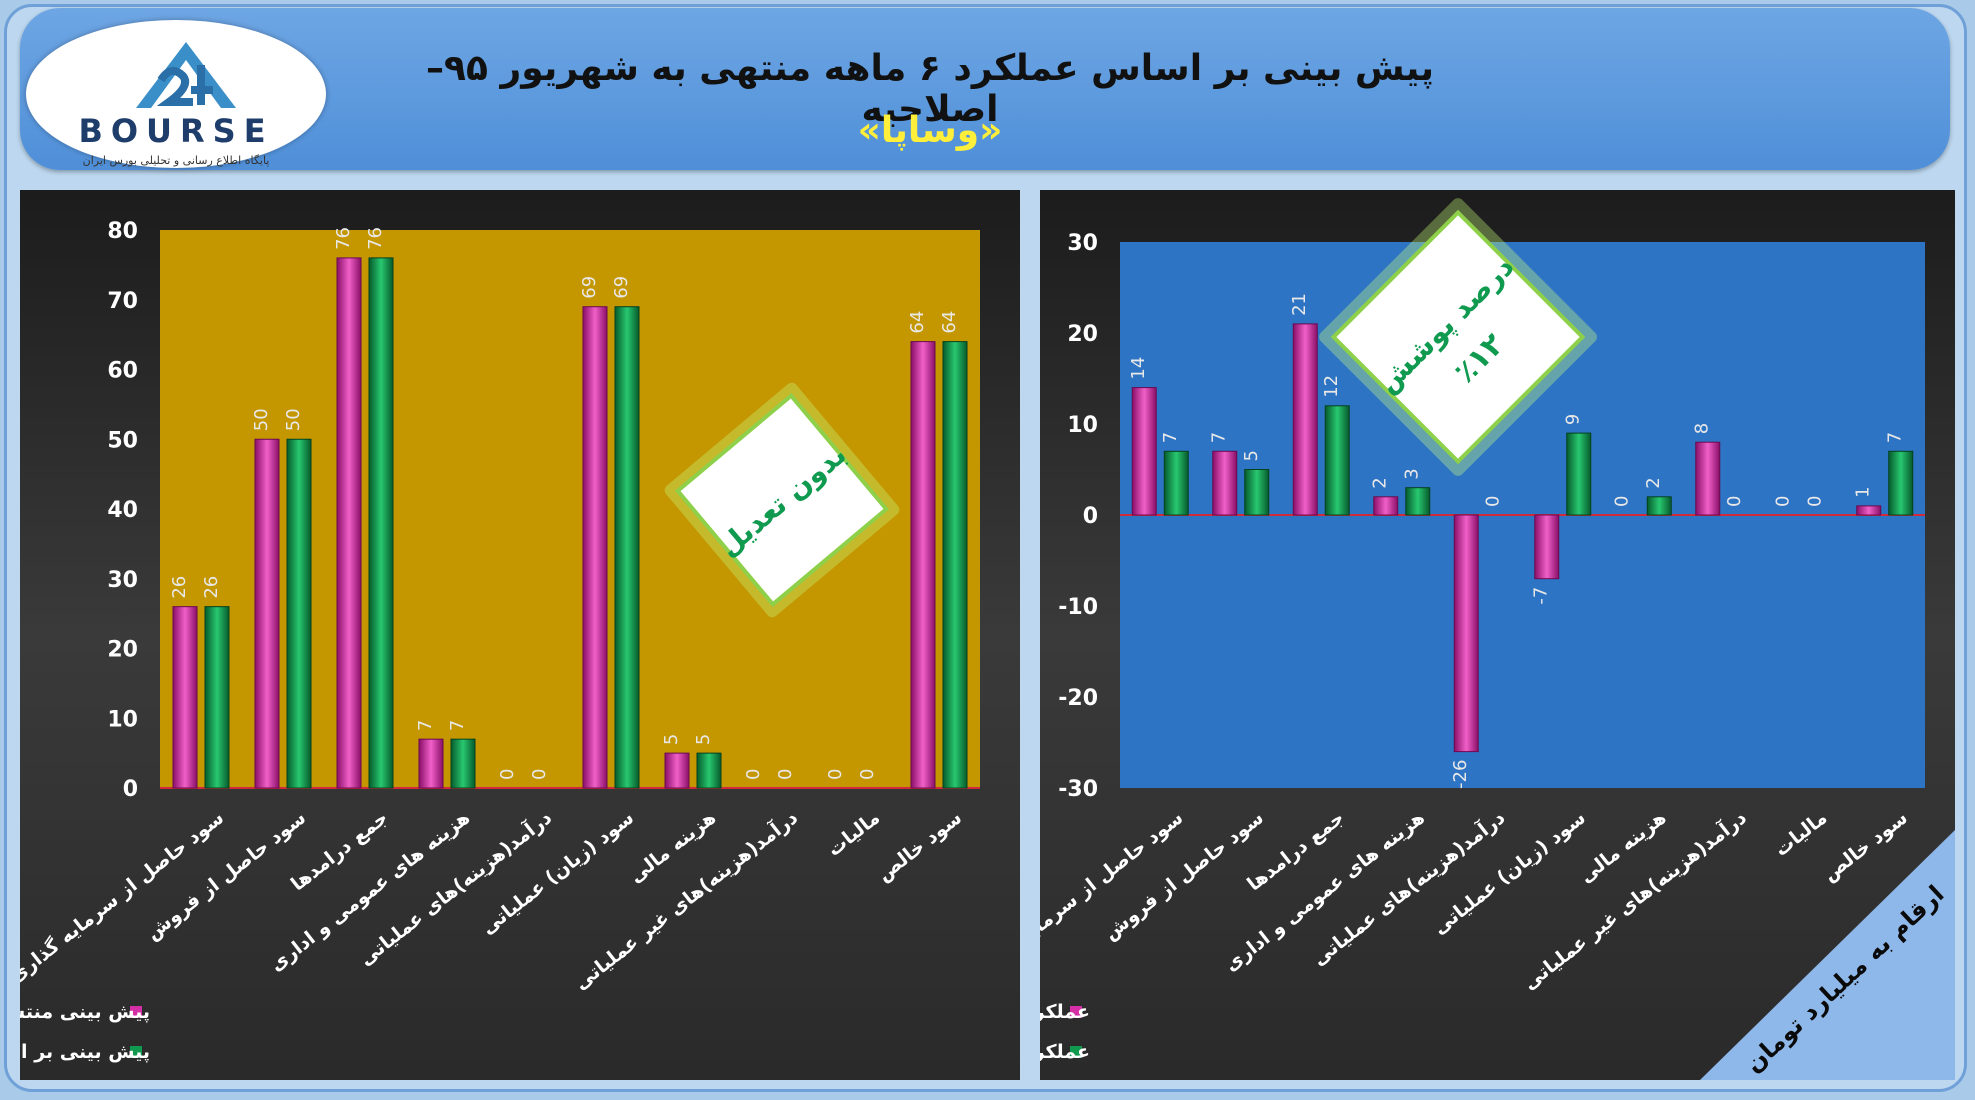 The image size is (1975, 1100). I want to click on legend-entry: عملکرد منتهی به ۹۵/۰۶/۳۱, so click(1065, 1052).